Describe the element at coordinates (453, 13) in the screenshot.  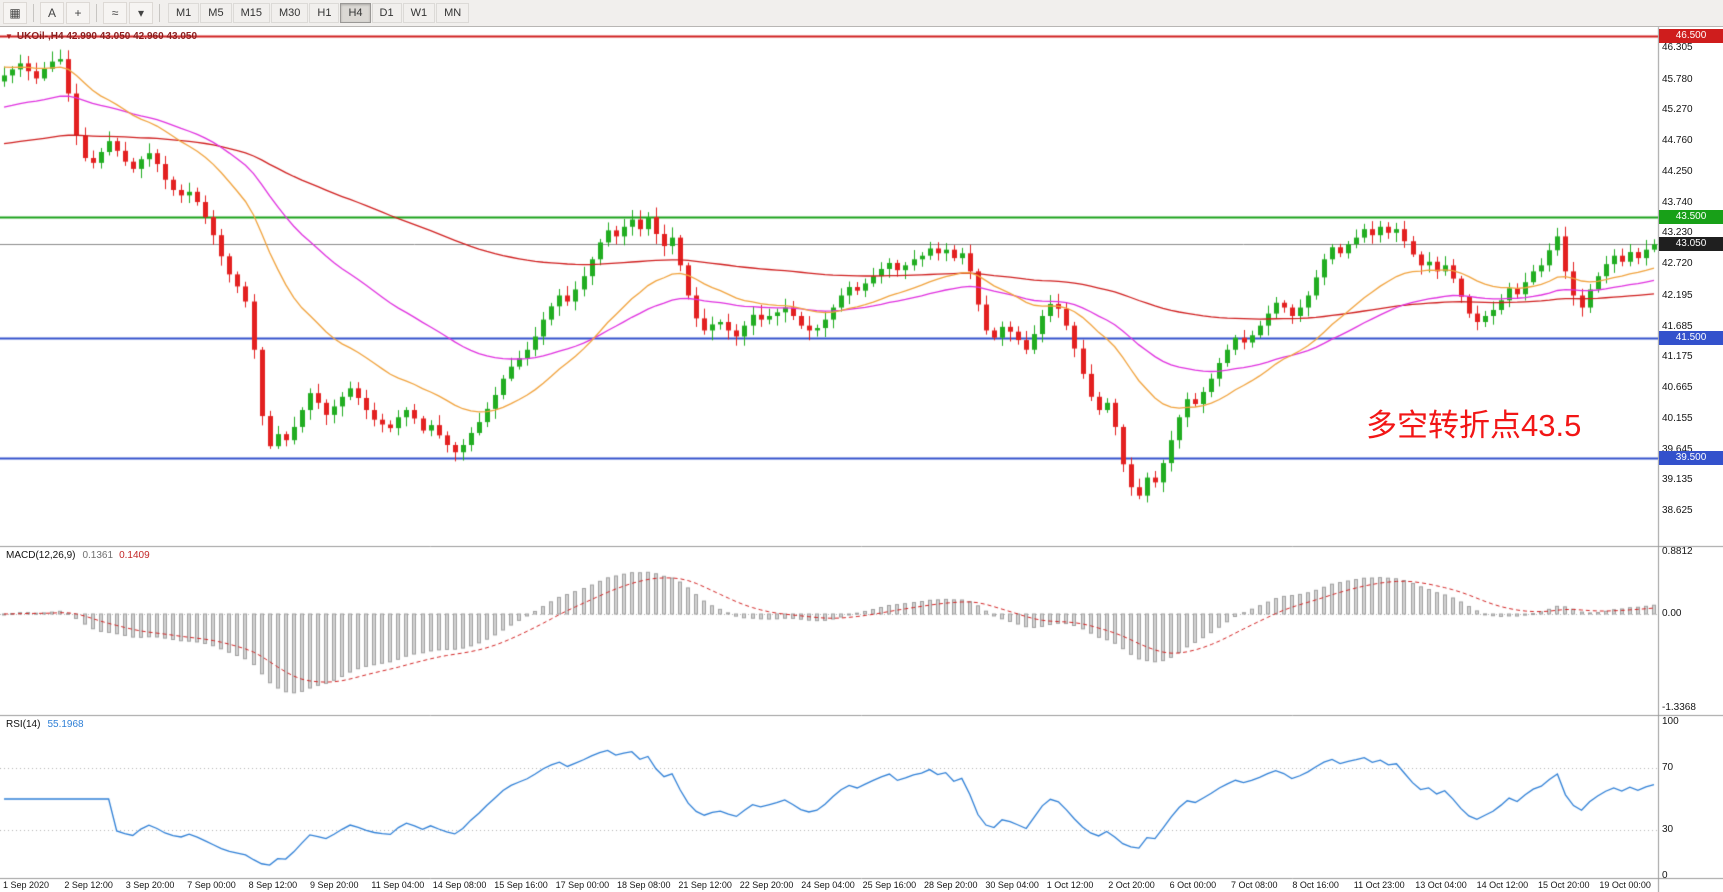
I see `timeframe-button-mn: MN` at that location.